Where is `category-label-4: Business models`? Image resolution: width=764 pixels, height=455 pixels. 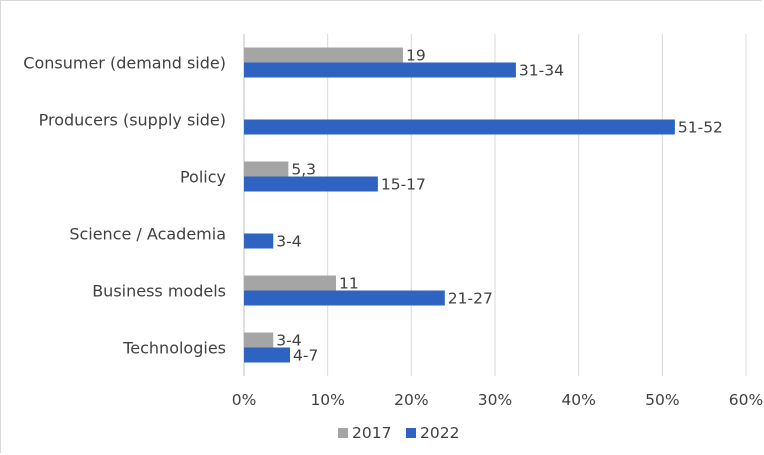
category-label-4: Business models is located at coordinates (159, 291).